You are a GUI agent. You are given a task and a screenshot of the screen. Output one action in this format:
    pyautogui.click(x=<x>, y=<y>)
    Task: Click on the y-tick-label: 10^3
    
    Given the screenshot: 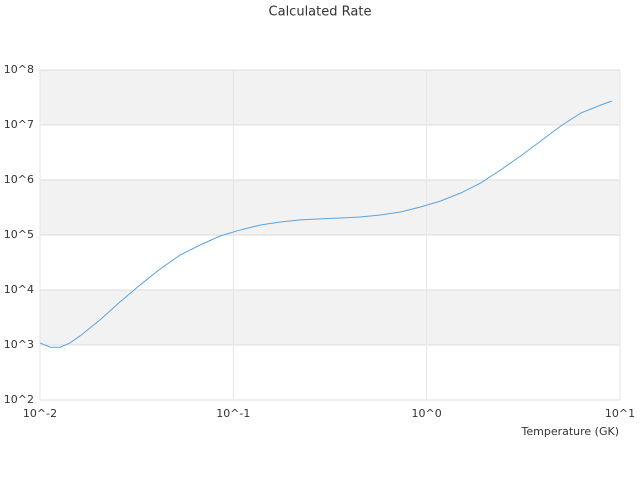 What is the action you would take?
    pyautogui.click(x=19, y=344)
    